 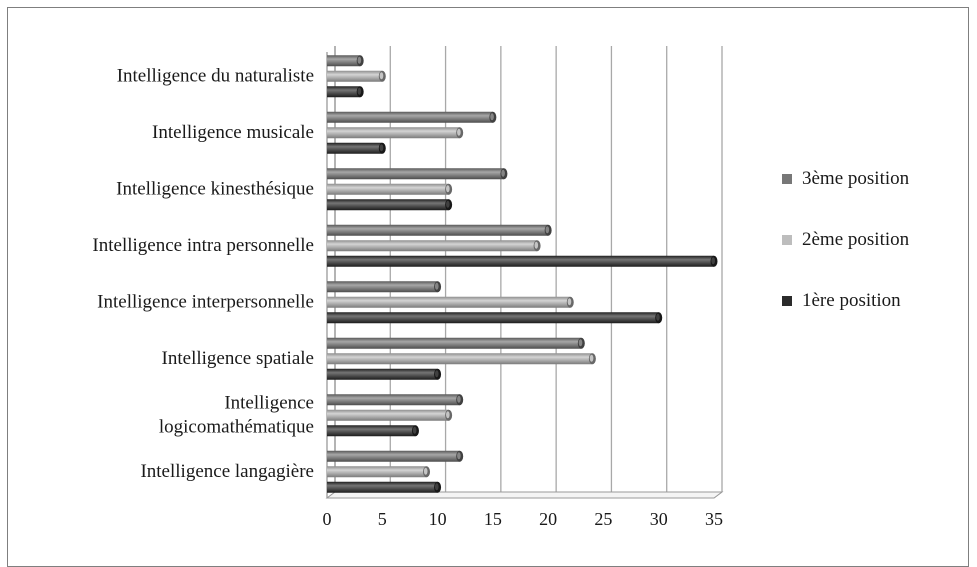 I want to click on x-tick-label: 25, so click(x=603, y=519).